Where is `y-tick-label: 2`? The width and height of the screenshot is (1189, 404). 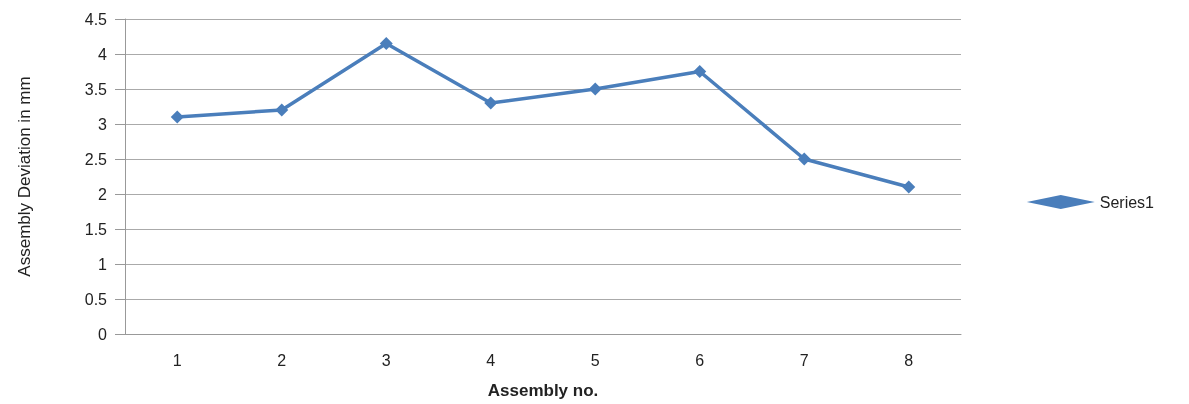
y-tick-label: 2 is located at coordinates (103, 194).